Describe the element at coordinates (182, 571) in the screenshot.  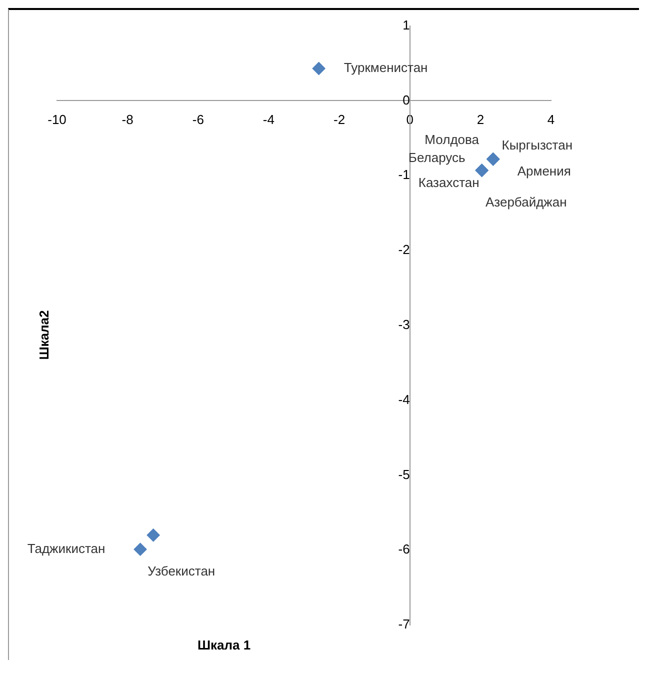
I see `annotation: Узбекистан` at that location.